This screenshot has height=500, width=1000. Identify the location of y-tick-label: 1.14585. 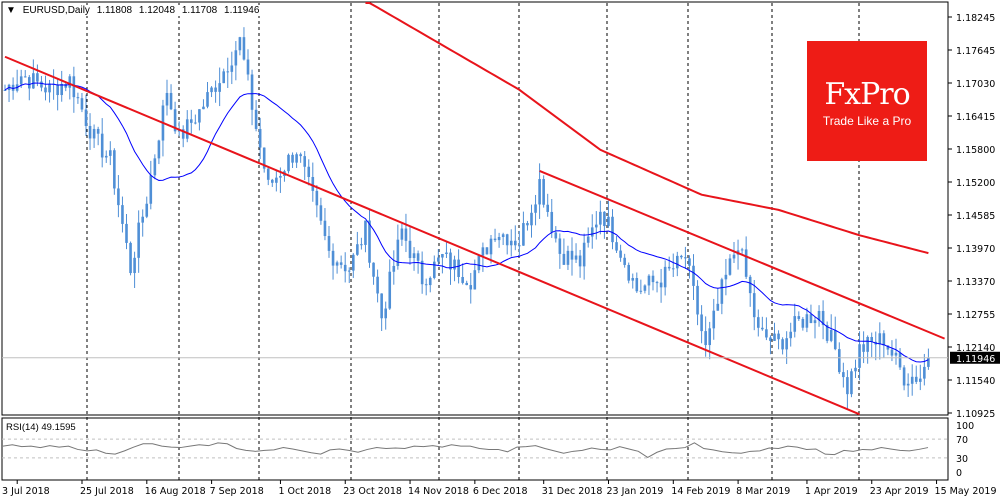
(975, 216).